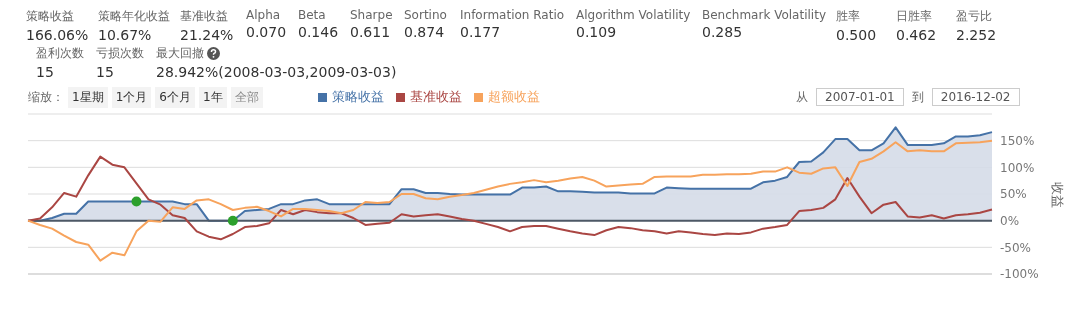  What do you see at coordinates (976, 35) in the screenshot?
I see `text: 2.252` at bounding box center [976, 35].